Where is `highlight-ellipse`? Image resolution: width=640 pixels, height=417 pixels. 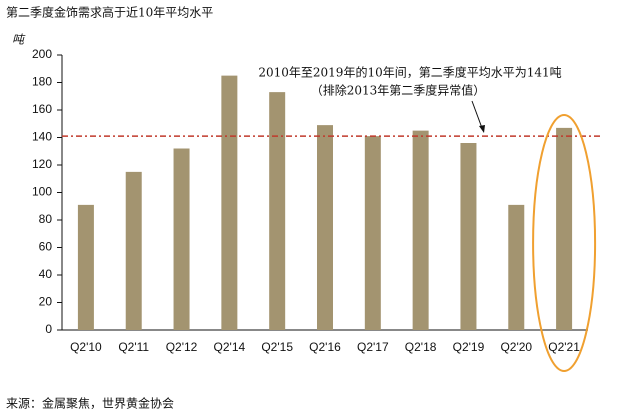
highlight-ellipse is located at coordinates (564, 243).